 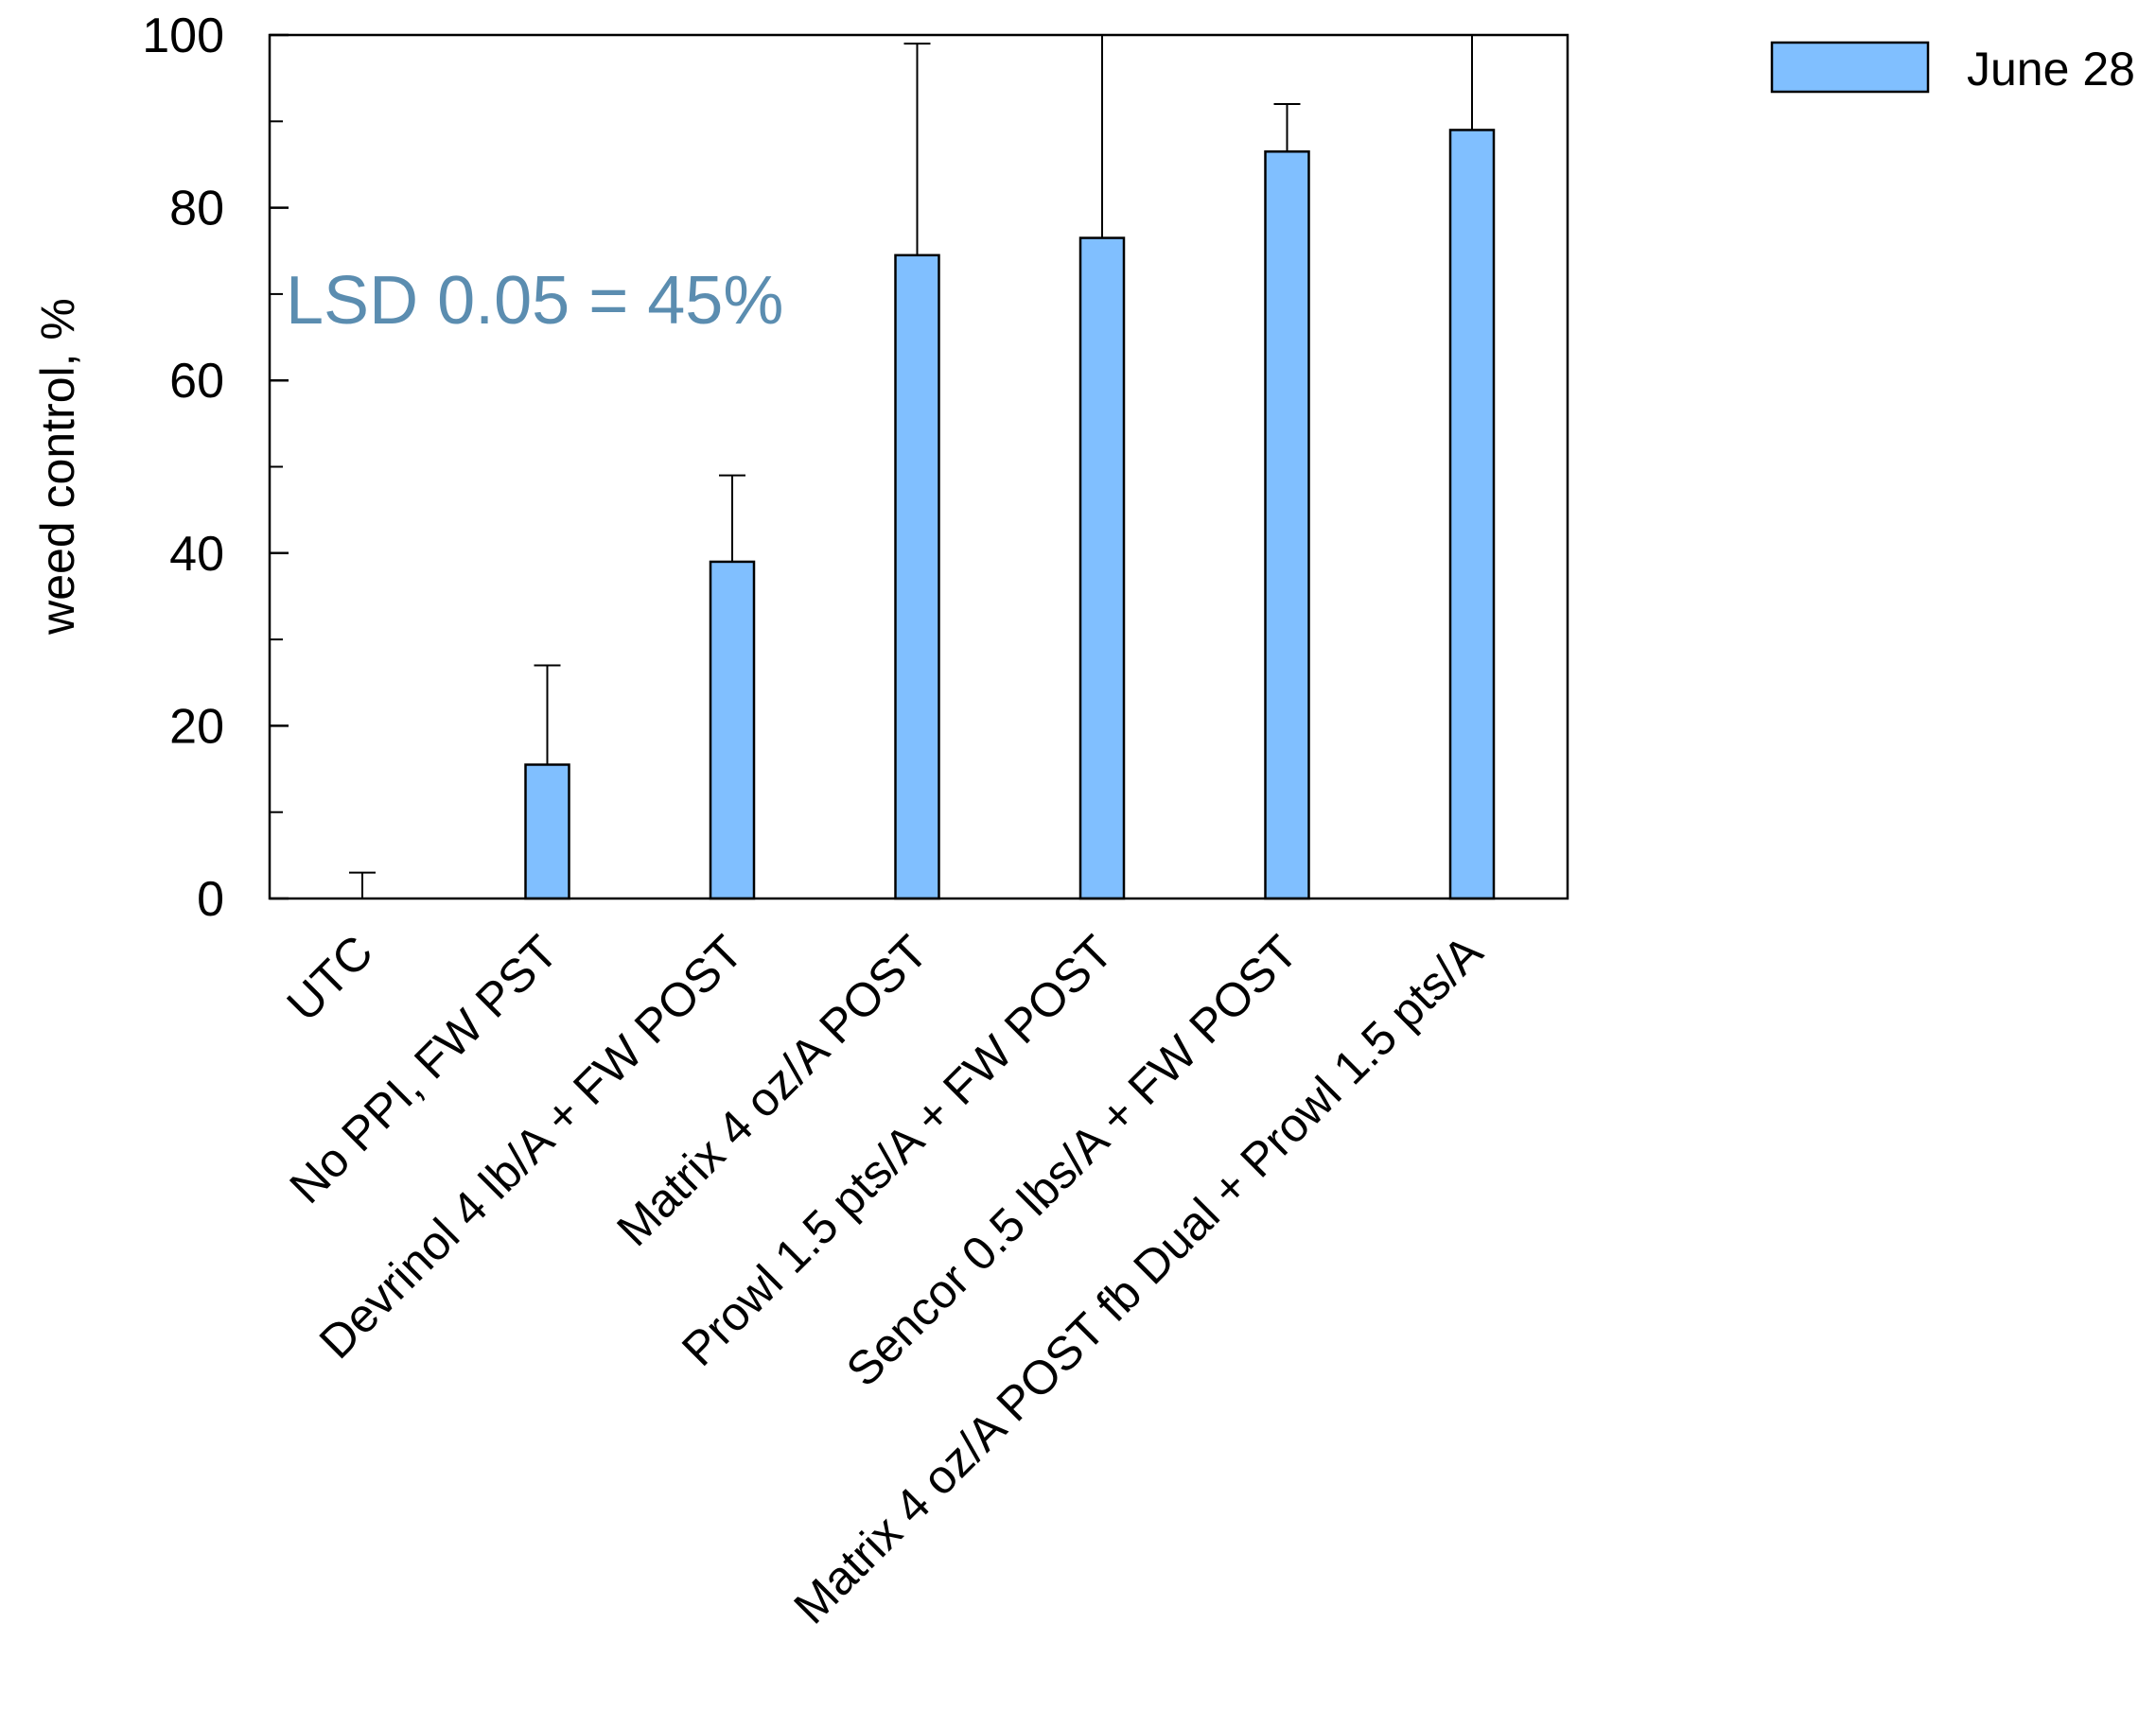 I want to click on y-tick-label: 80, so click(x=196, y=209).